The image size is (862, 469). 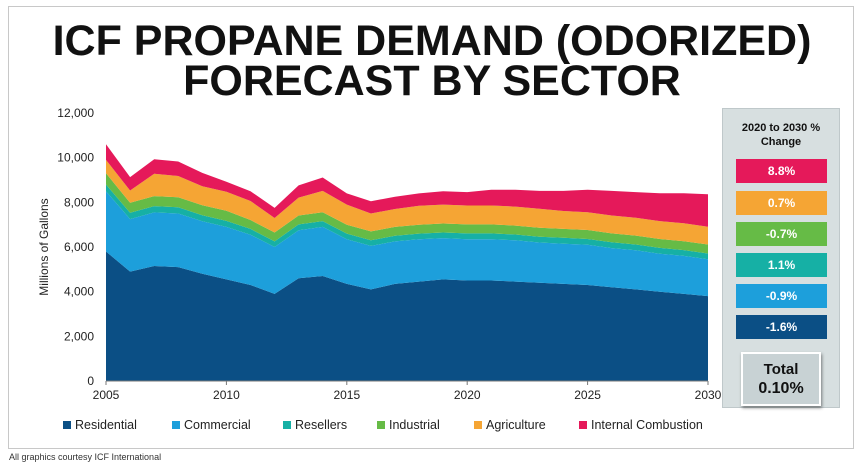 What do you see at coordinates (75, 113) in the screenshot?
I see `y-tick-label: 12,000` at bounding box center [75, 113].